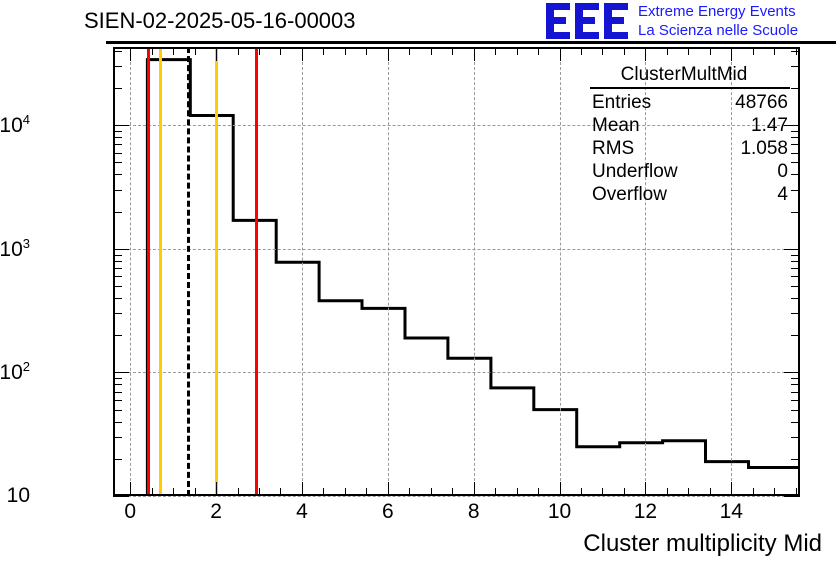 The image size is (836, 572). Describe the element at coordinates (18, 495) in the screenshot. I see `y-axis-label: 10` at that location.